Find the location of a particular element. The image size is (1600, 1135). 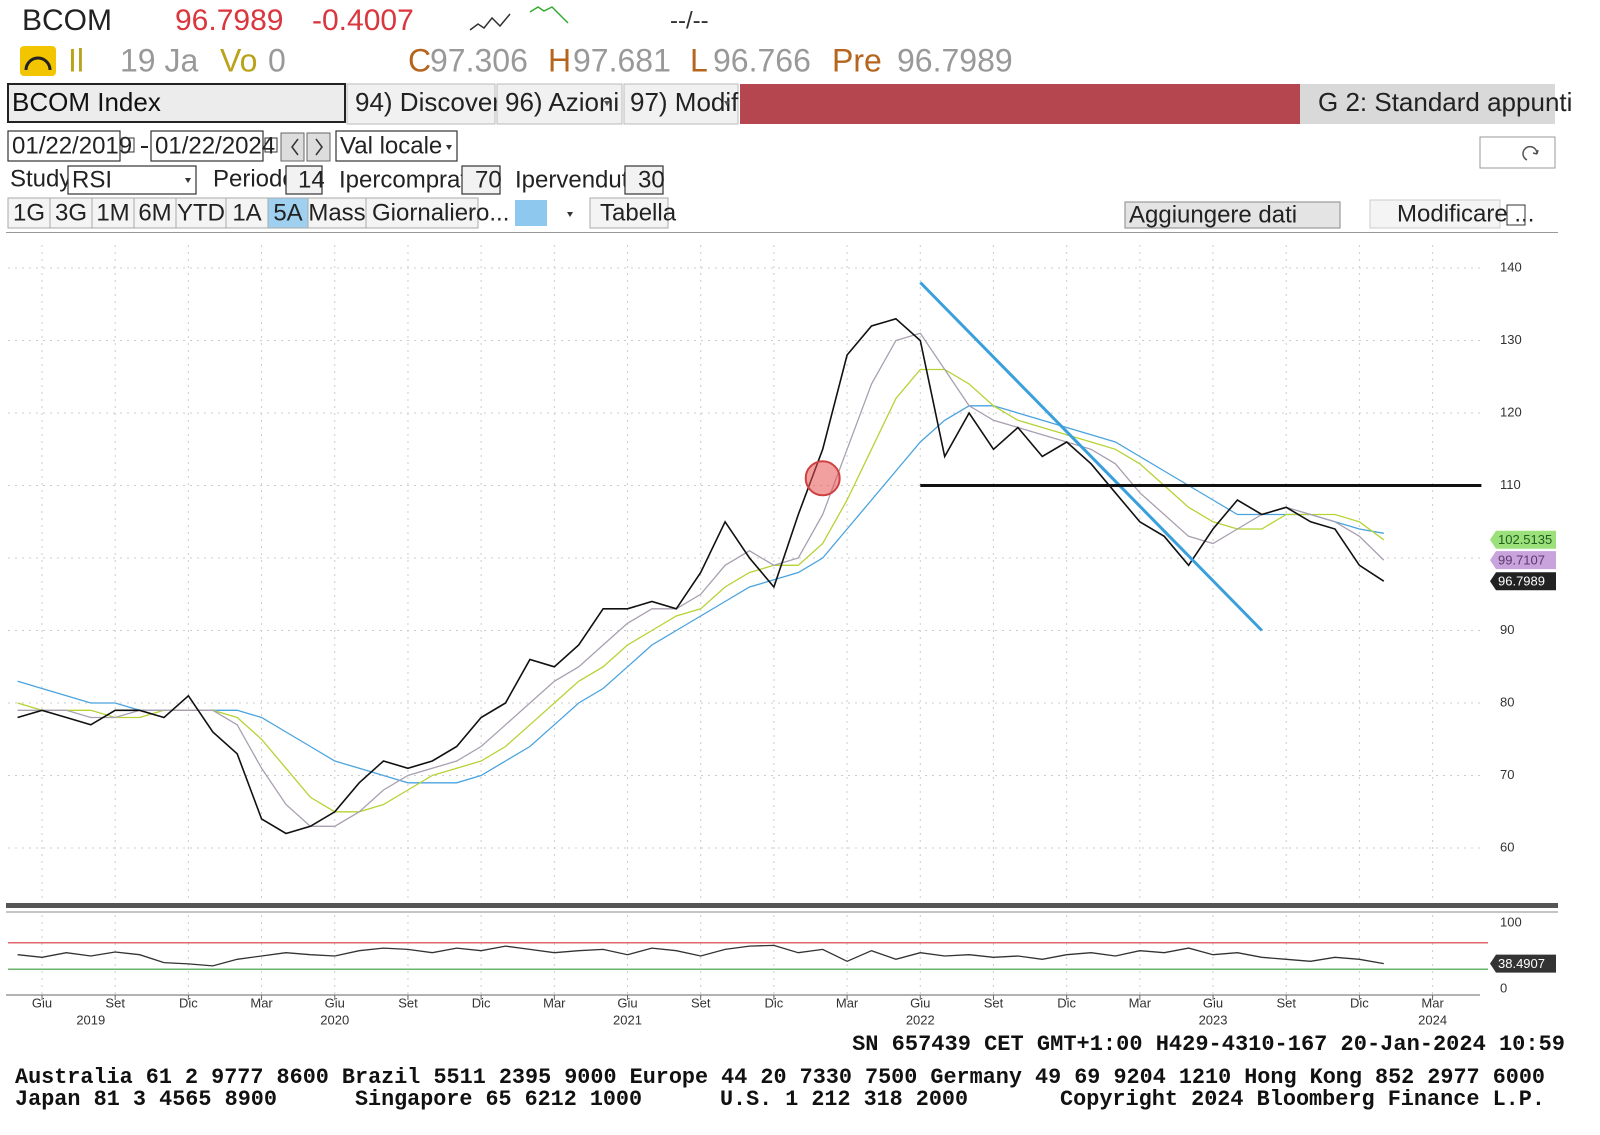

range-label: 5A is located at coordinates (287, 212).